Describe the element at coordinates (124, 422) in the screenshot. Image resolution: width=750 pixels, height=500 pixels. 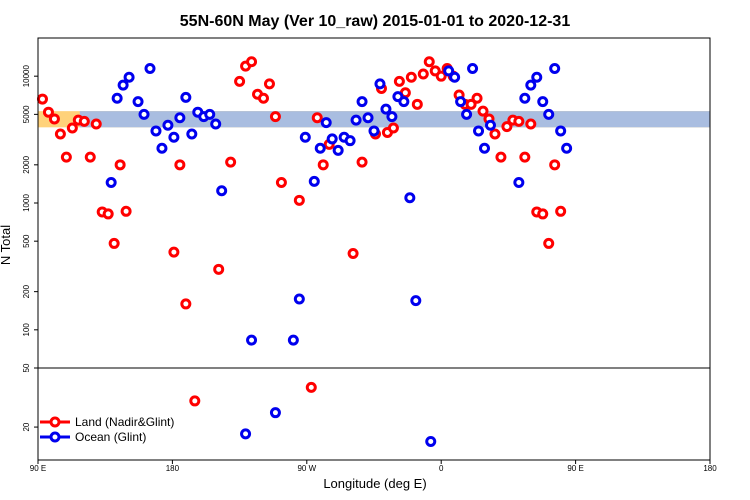
I see `legend-land-label: Land (Nadir&Glint)` at that location.